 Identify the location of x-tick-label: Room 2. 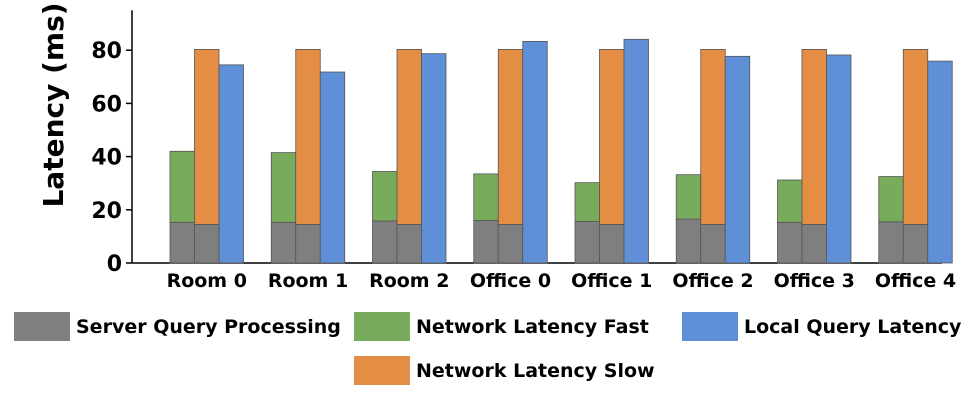
(409, 281).